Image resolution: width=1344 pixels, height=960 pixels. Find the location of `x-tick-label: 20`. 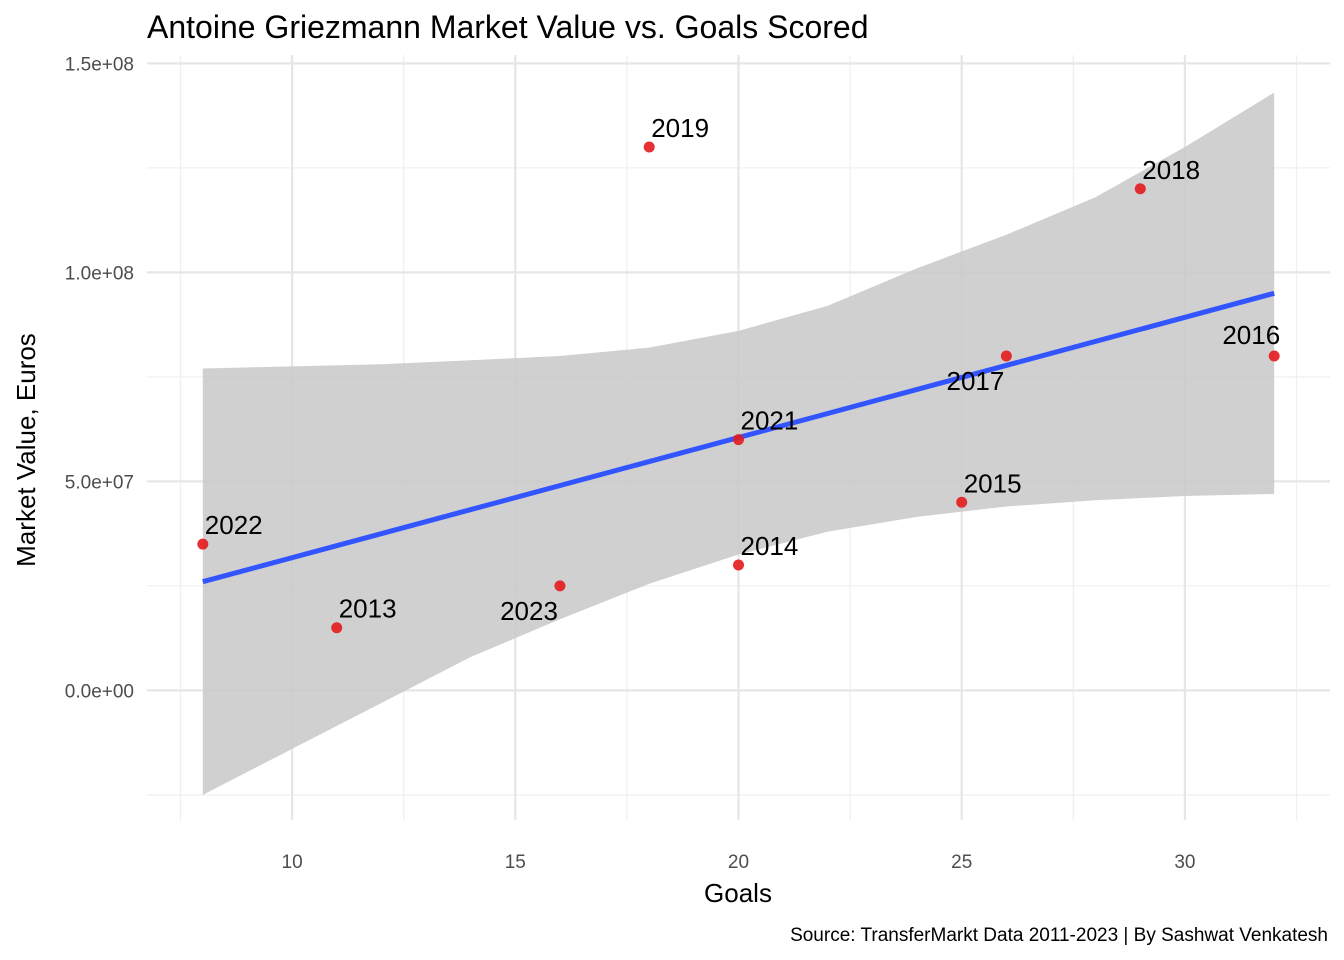

x-tick-label: 20 is located at coordinates (738, 862).